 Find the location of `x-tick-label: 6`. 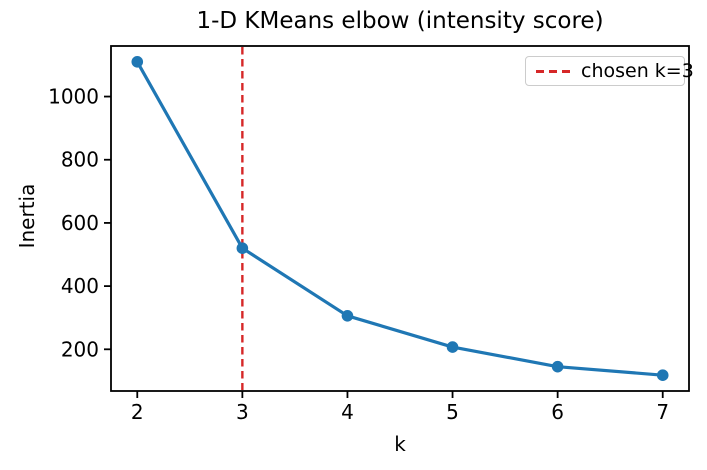

x-tick-label: 6 is located at coordinates (557, 412).